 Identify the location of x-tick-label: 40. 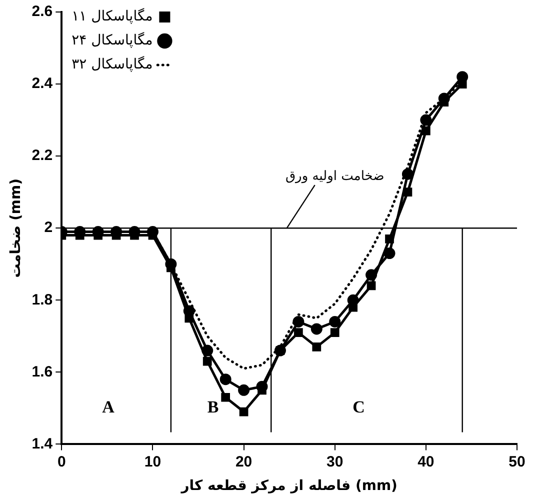
(426, 461).